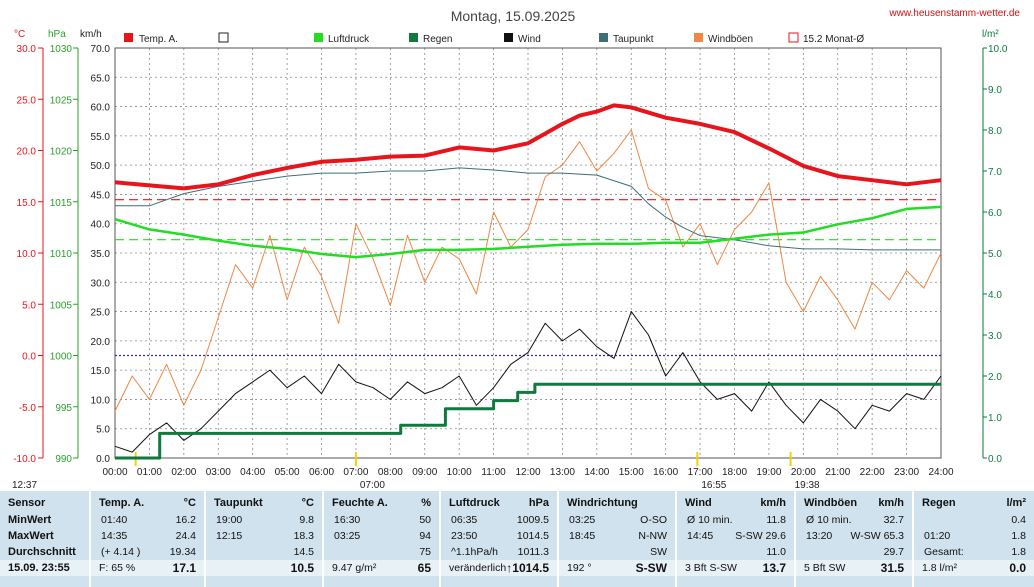  Describe the element at coordinates (768, 472) in the screenshot. I see `time-tick-label: 19:00` at that location.